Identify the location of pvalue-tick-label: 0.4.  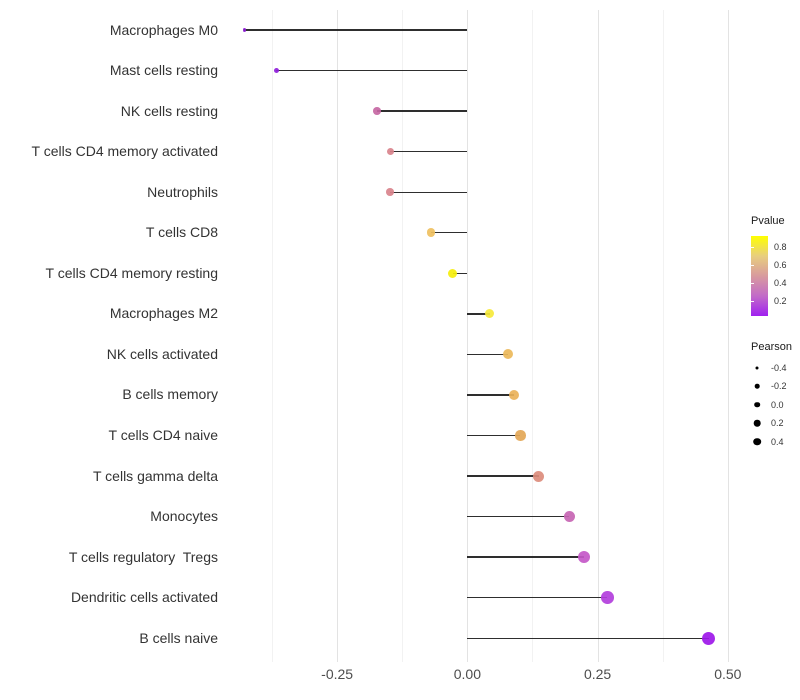
(780, 283).